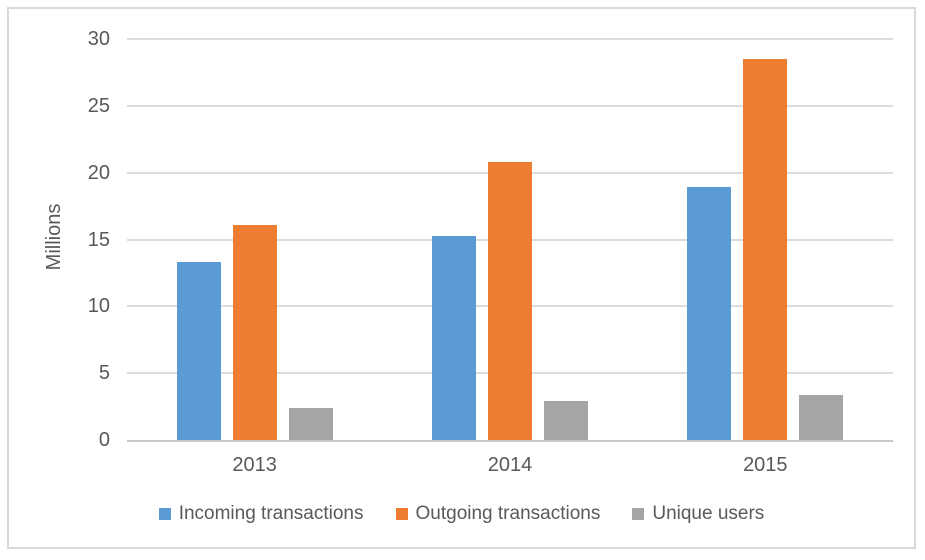  What do you see at coordinates (565, 420) in the screenshot?
I see `bar-unique-users-2014` at bounding box center [565, 420].